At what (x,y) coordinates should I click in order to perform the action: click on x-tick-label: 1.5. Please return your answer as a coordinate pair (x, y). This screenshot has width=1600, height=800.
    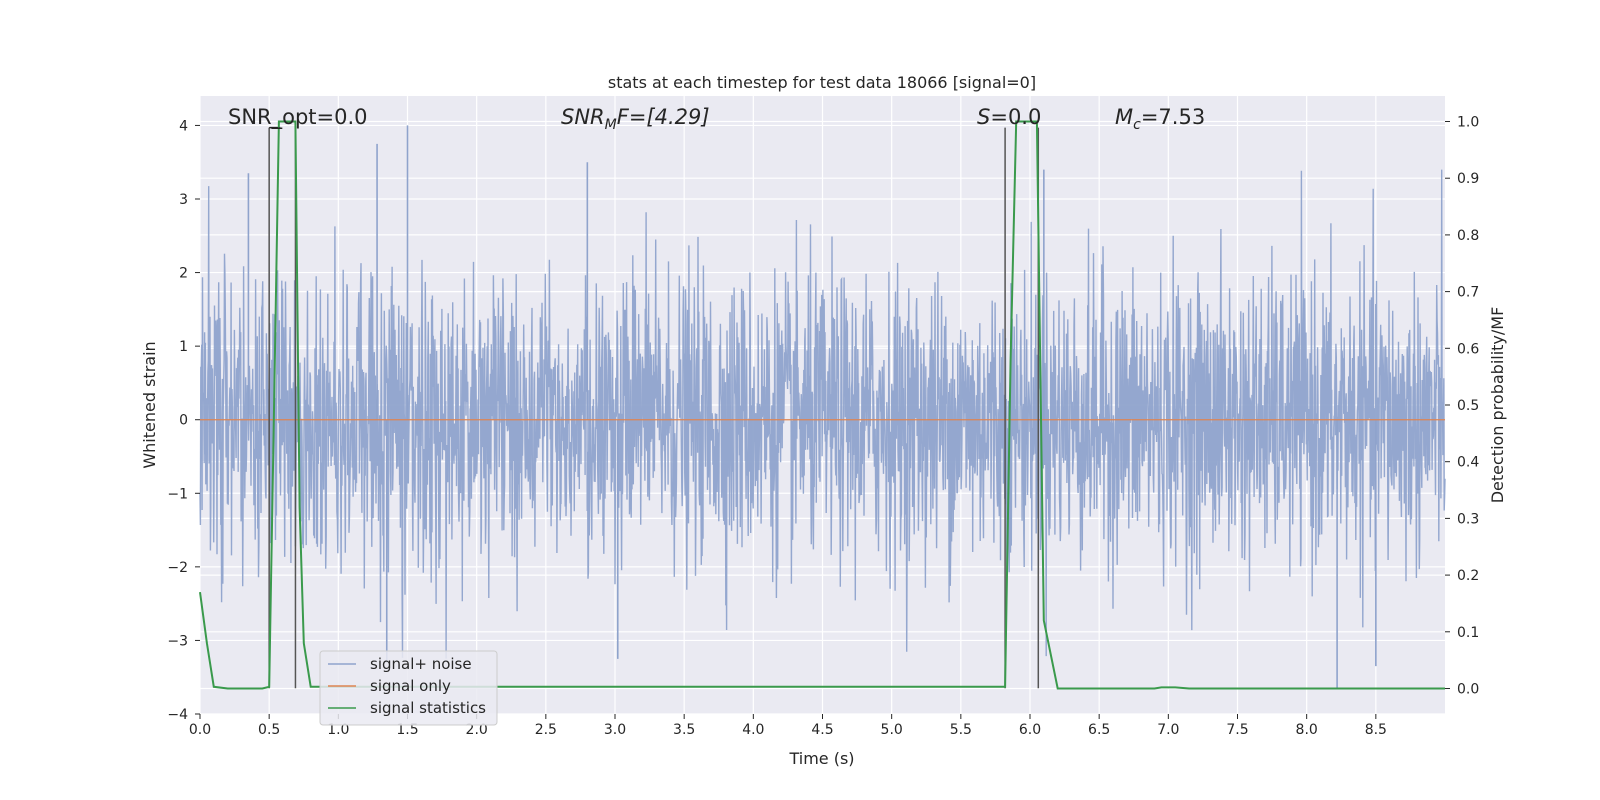
    Looking at the image, I should click on (407, 730).